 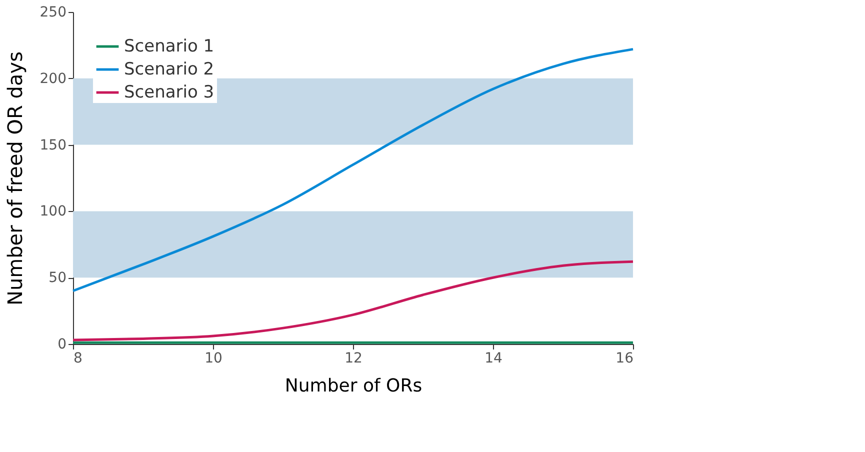 What do you see at coordinates (62, 344) in the screenshot?
I see `y-tick-label: 0` at bounding box center [62, 344].